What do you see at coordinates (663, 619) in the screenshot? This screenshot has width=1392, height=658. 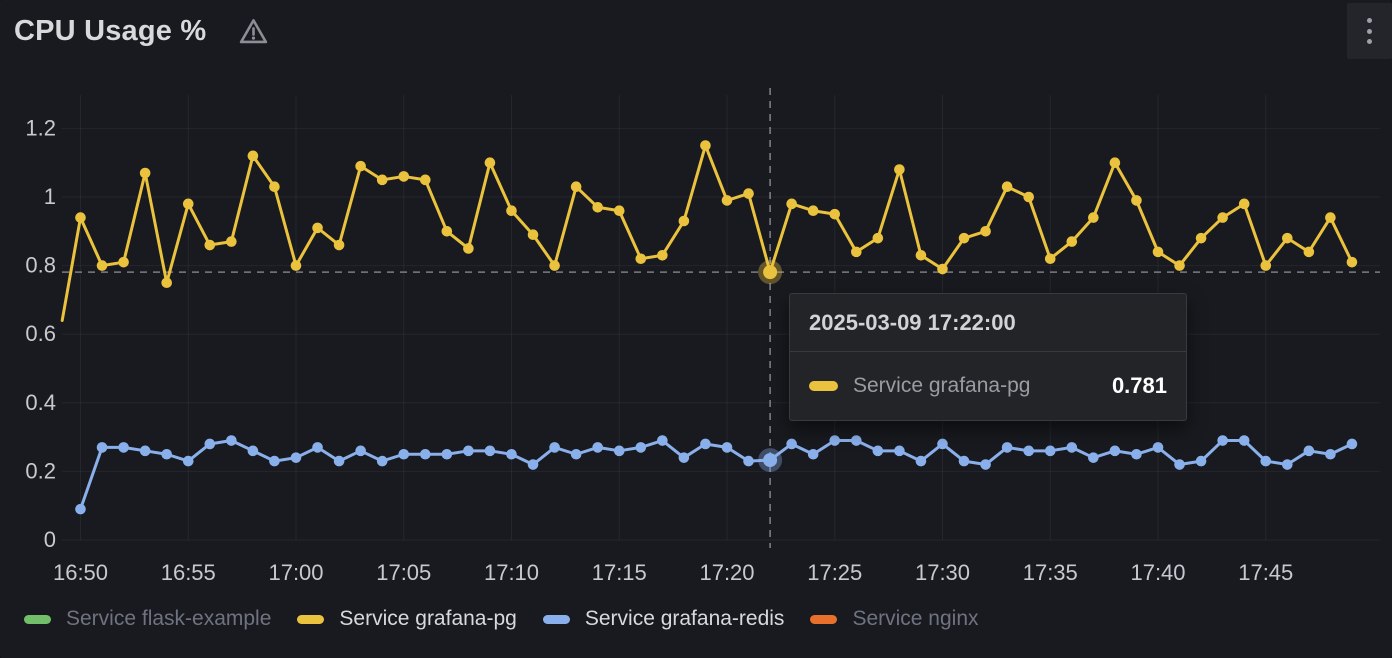 I see `legend-item: Service grafana-redis` at bounding box center [663, 619].